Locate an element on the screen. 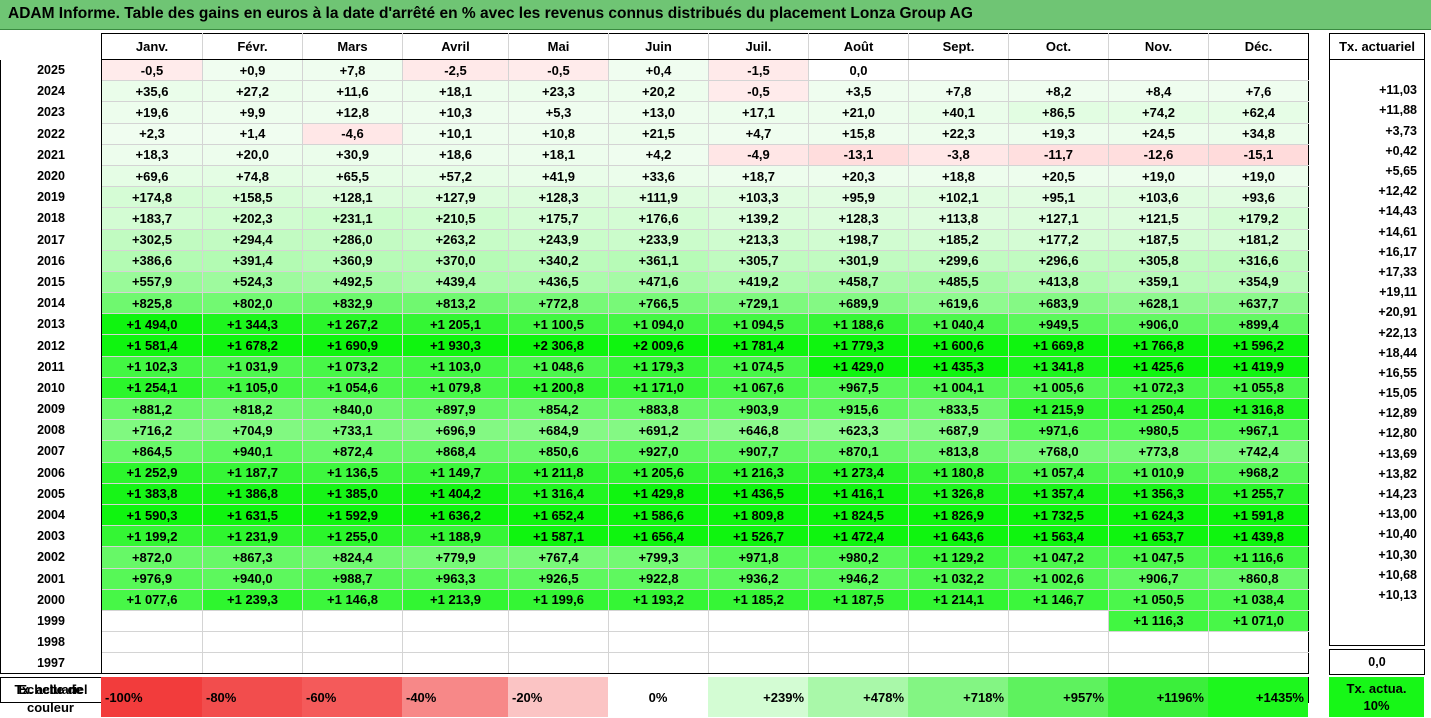 The width and height of the screenshot is (1431, 718). gain-cell: +1 200,8 is located at coordinates (558, 388).